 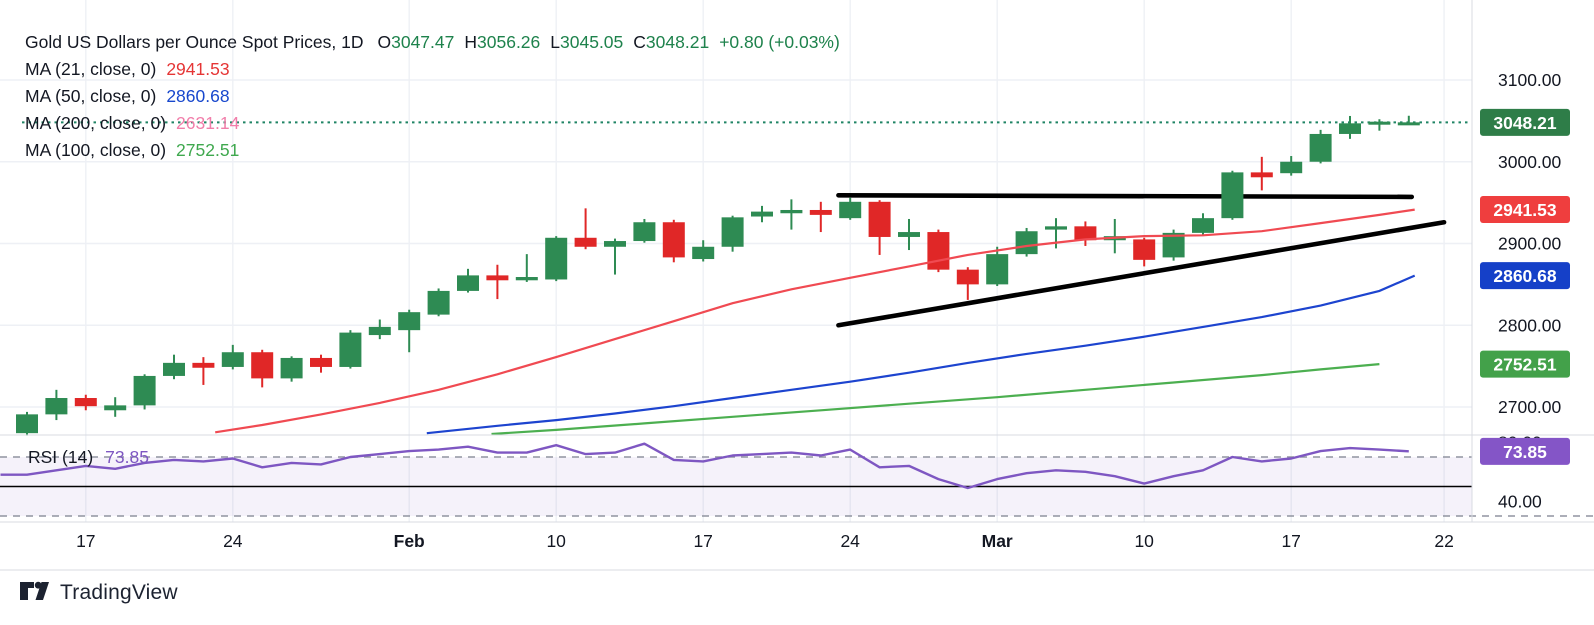 I want to click on time-axis: 17 24 Feb 10 17 24 Mar 10 17 22, so click(x=765, y=541).